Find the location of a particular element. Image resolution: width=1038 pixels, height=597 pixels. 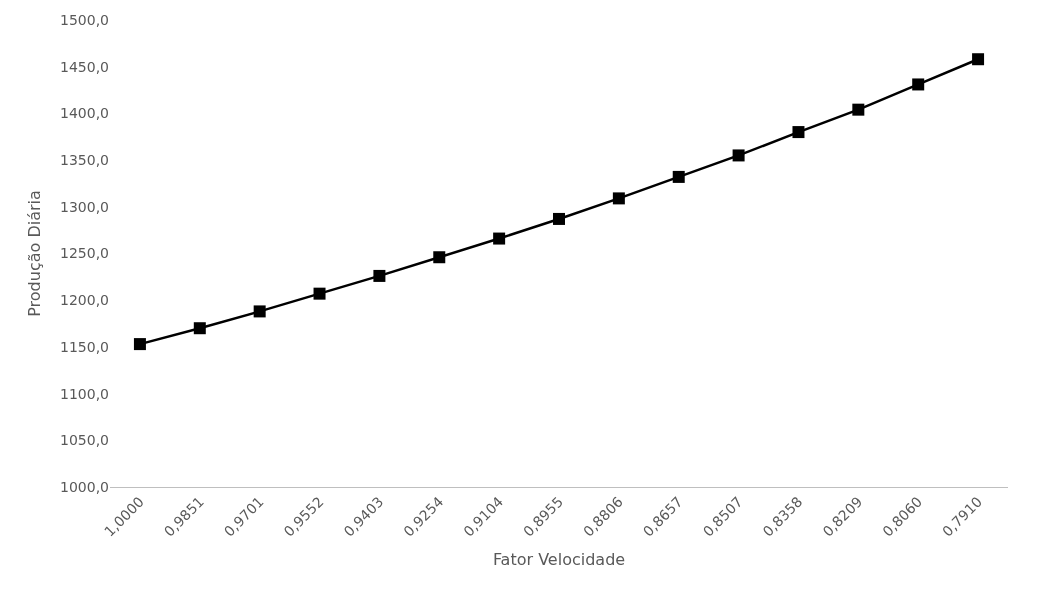

y-tick-label: 1500,0 is located at coordinates (84, 19).